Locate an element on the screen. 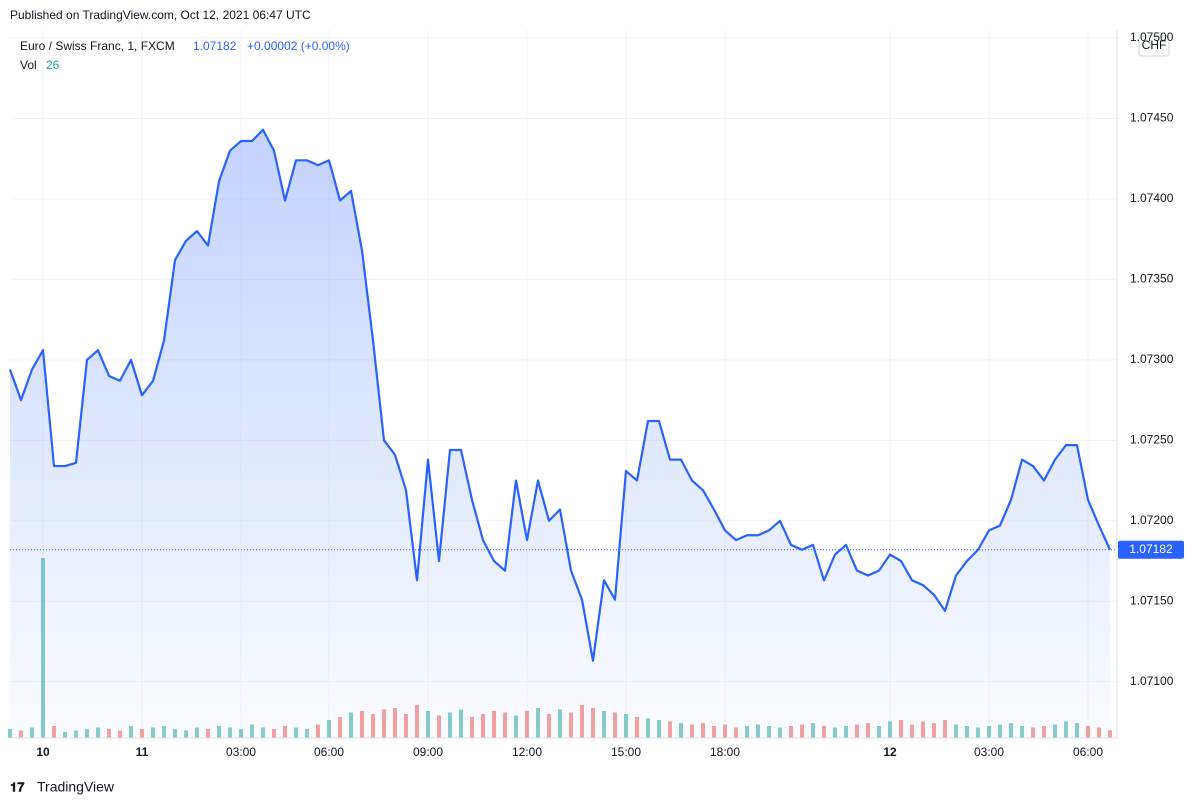  last-price-tag is located at coordinates (1151, 549).